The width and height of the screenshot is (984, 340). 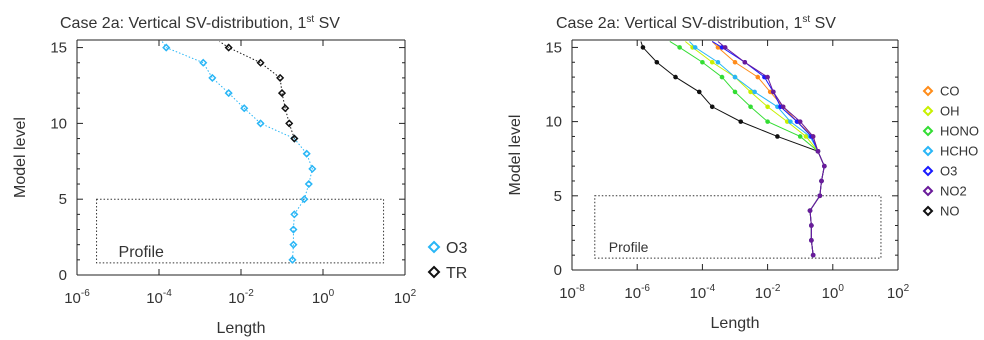 What do you see at coordinates (257, 90) in the screenshot?
I see `series-line-tr` at bounding box center [257, 90].